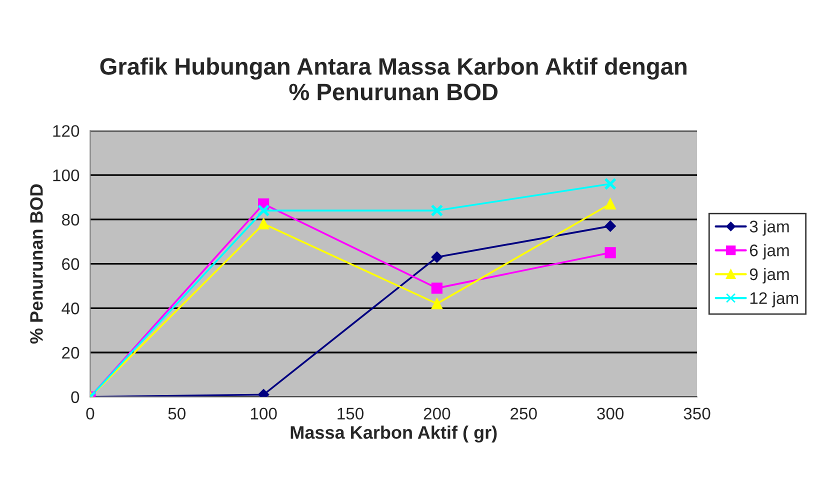  Describe the element at coordinates (523, 414) in the screenshot. I see `x-tick-label: 250` at that location.